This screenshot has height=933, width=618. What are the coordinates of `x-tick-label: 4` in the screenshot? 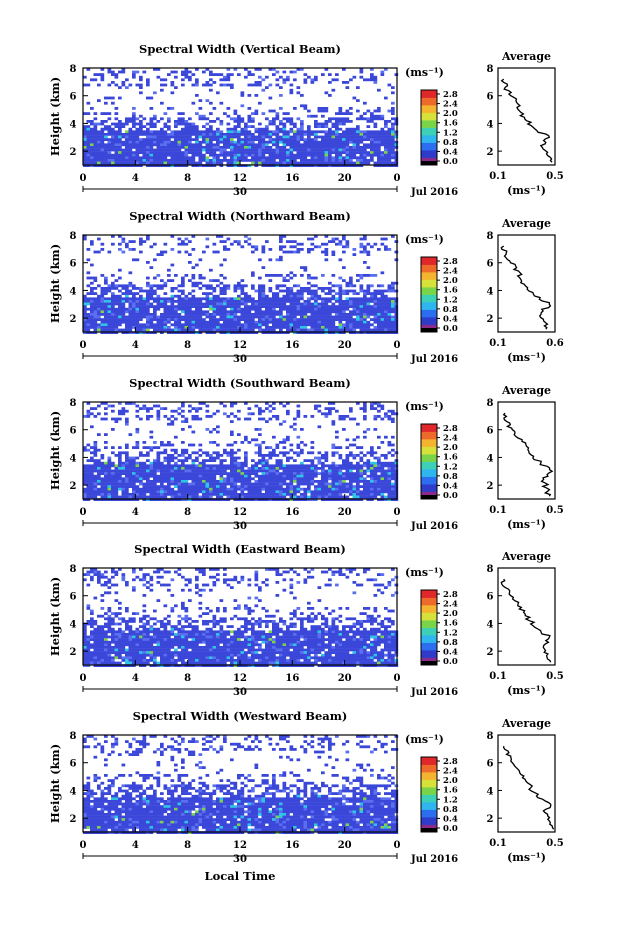 It's located at (135, 345).